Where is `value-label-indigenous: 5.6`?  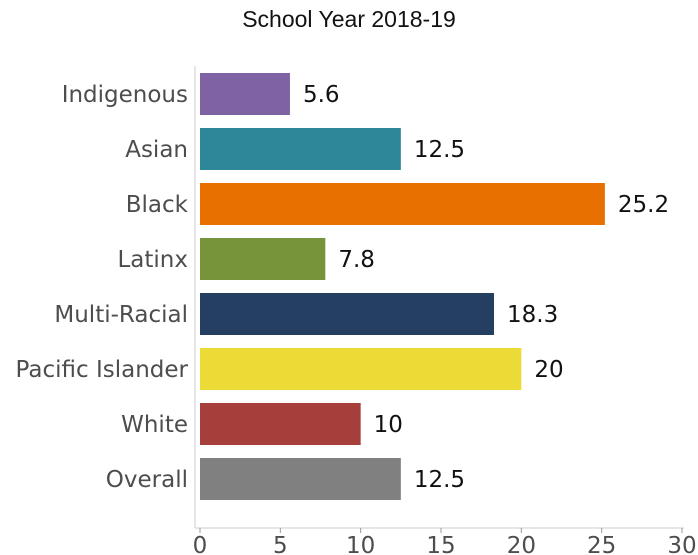 value-label-indigenous: 5.6 is located at coordinates (321, 95).